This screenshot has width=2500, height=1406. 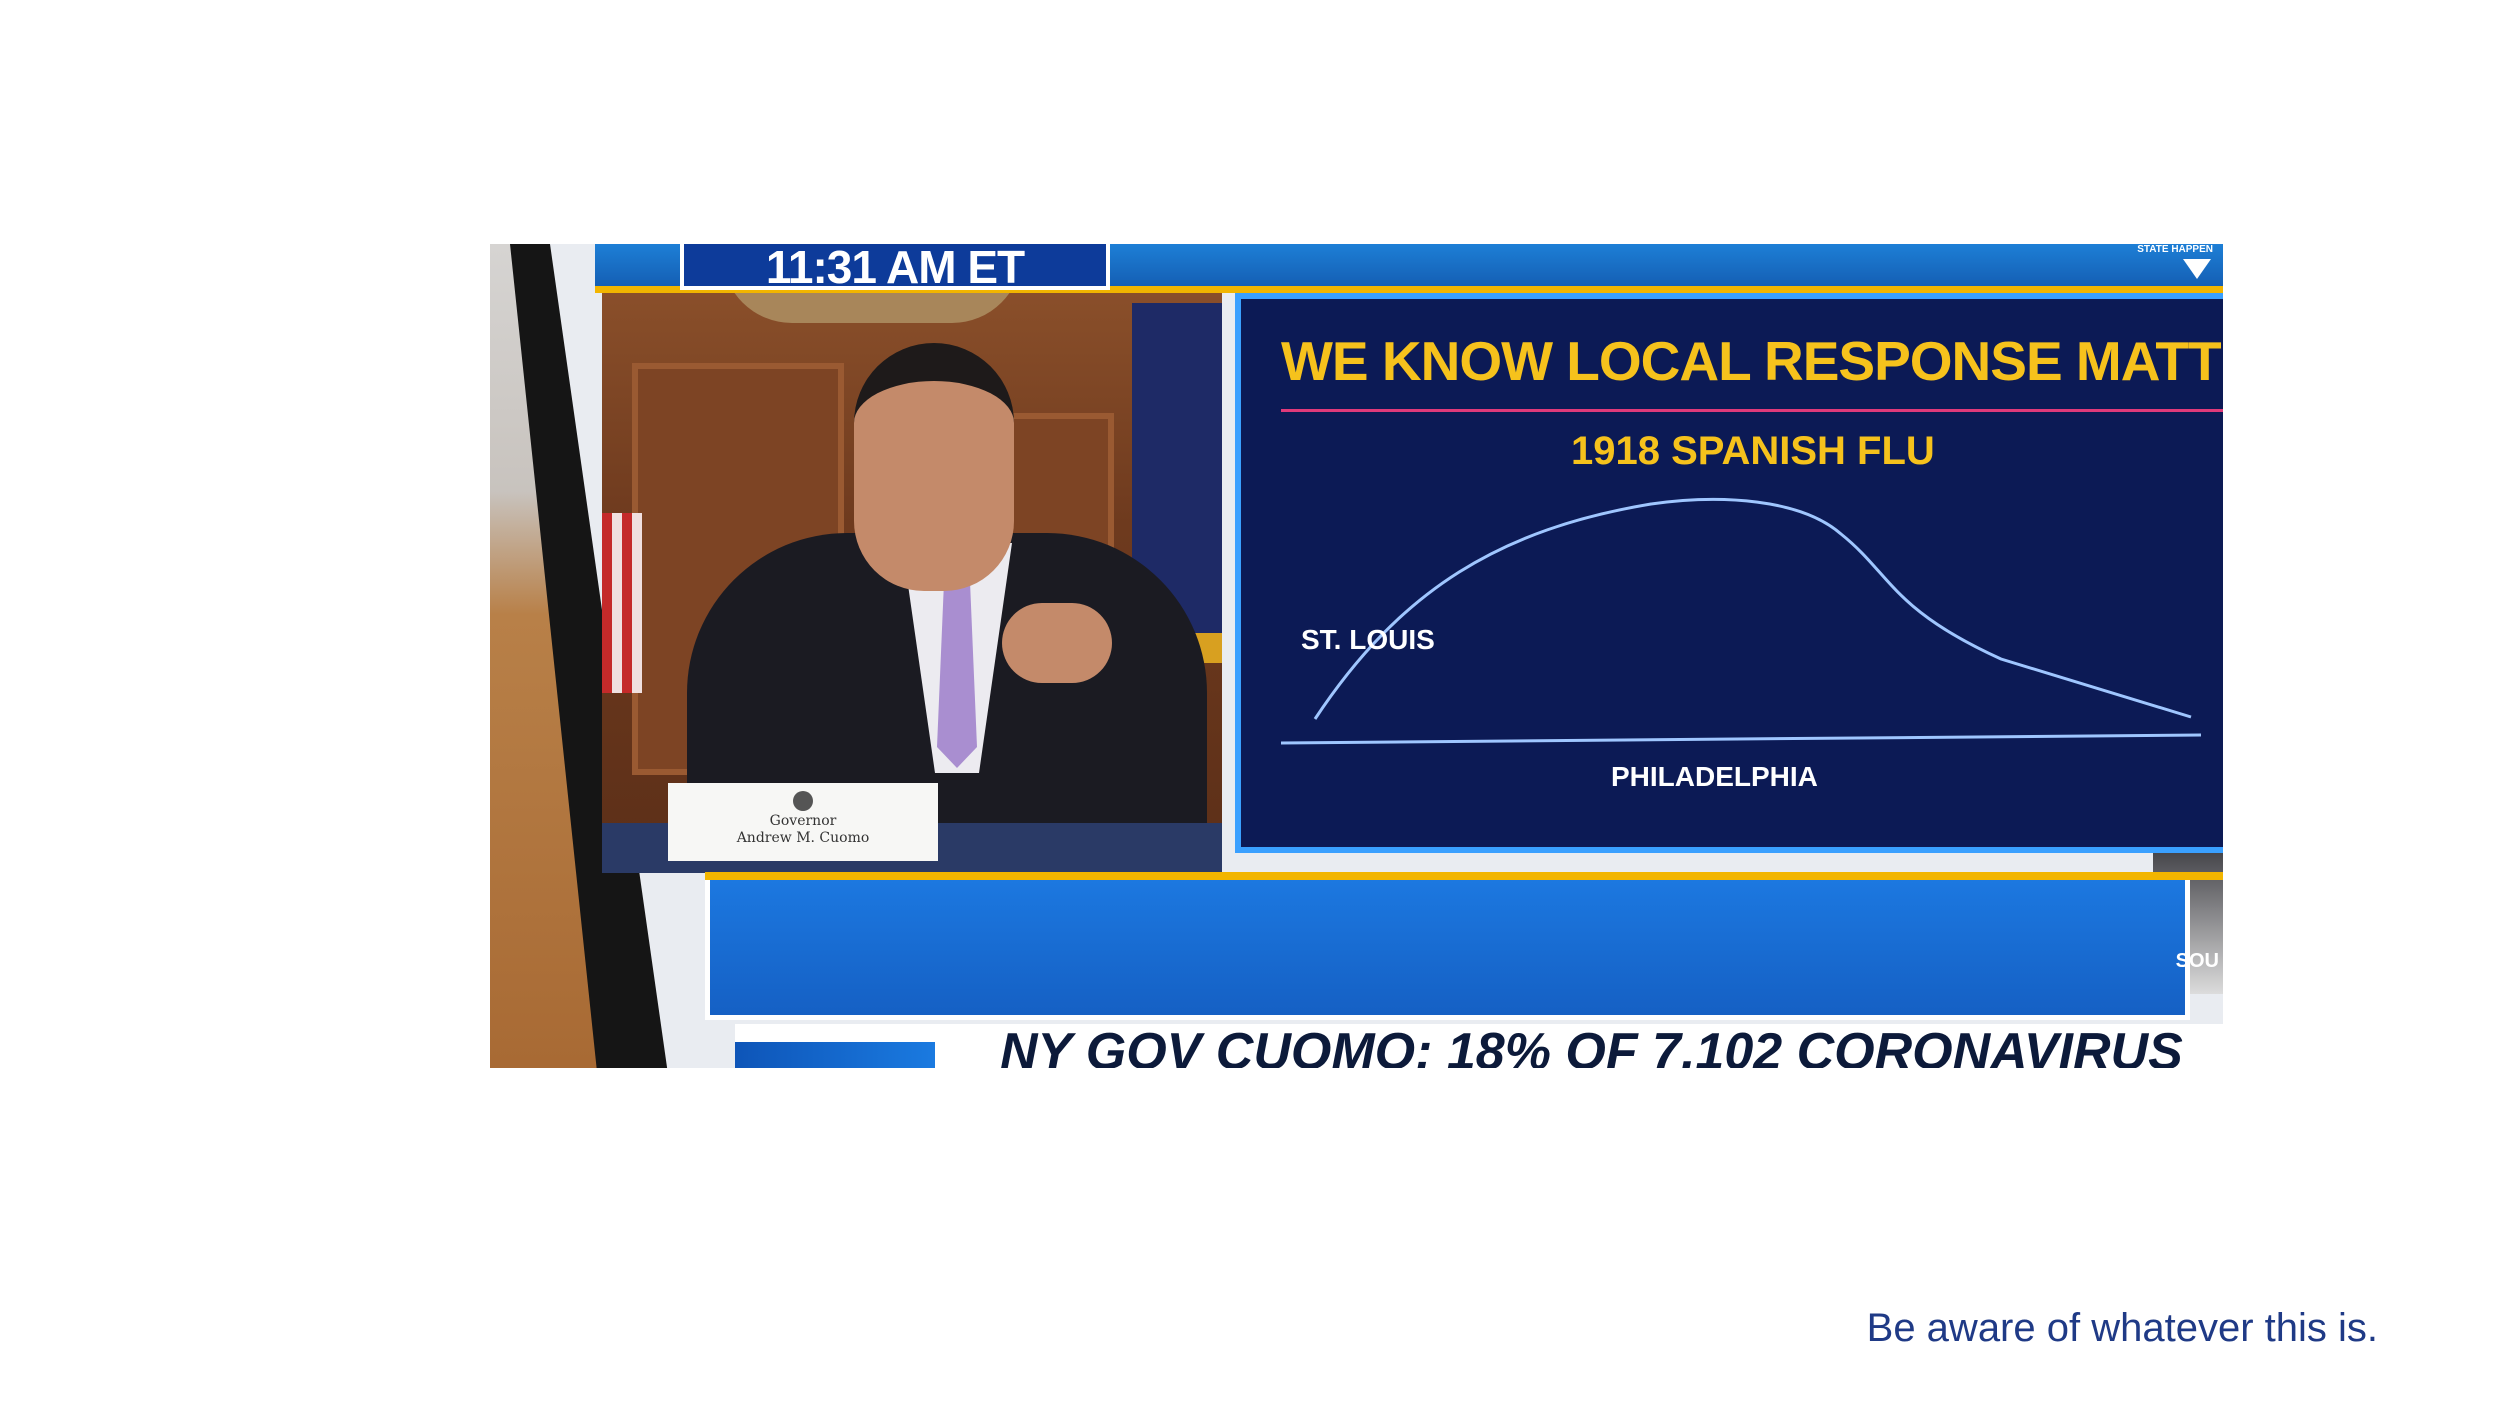 I want to click on nameplate: Governor Andrew M. Cuomo, so click(x=803, y=822).